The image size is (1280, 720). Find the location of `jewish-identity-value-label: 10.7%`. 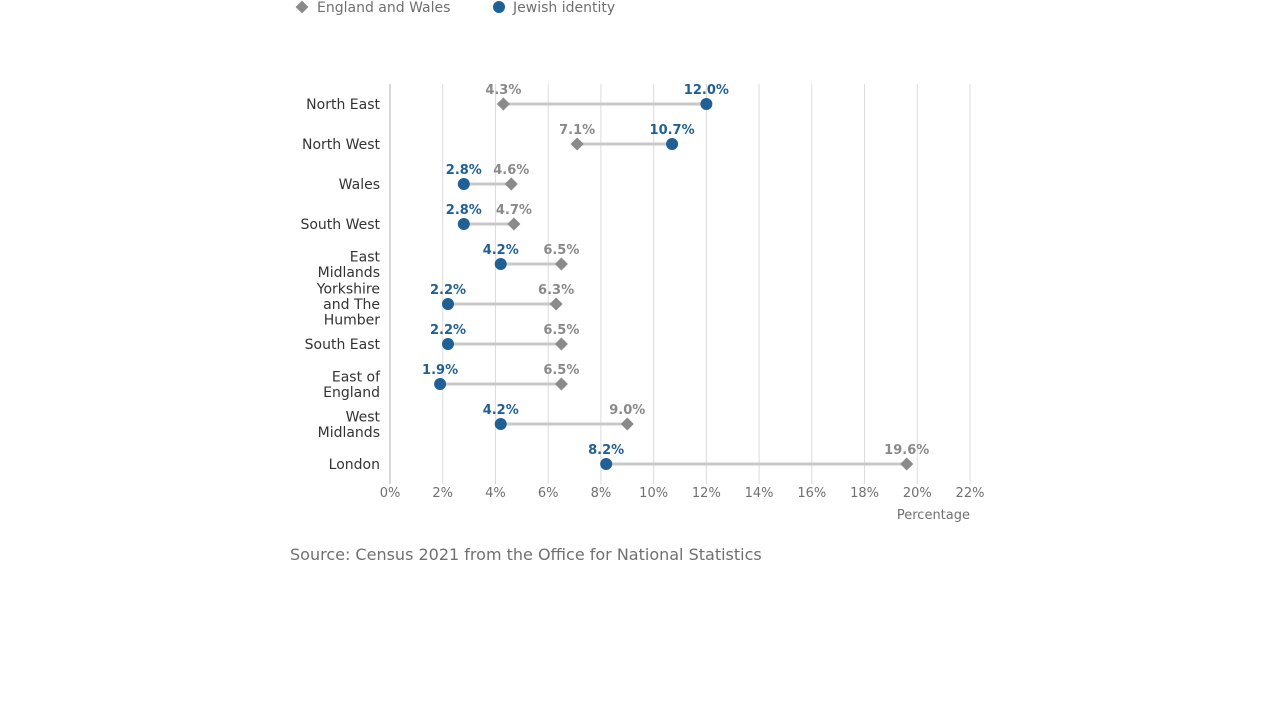

jewish-identity-value-label: 10.7% is located at coordinates (672, 130).